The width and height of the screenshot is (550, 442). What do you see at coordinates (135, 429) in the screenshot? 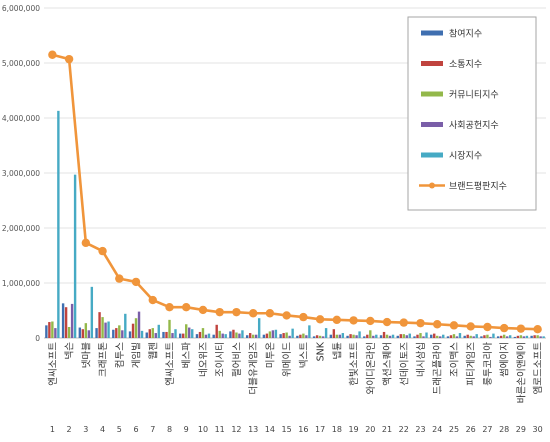
I see `x-index-label: 6` at bounding box center [135, 429].